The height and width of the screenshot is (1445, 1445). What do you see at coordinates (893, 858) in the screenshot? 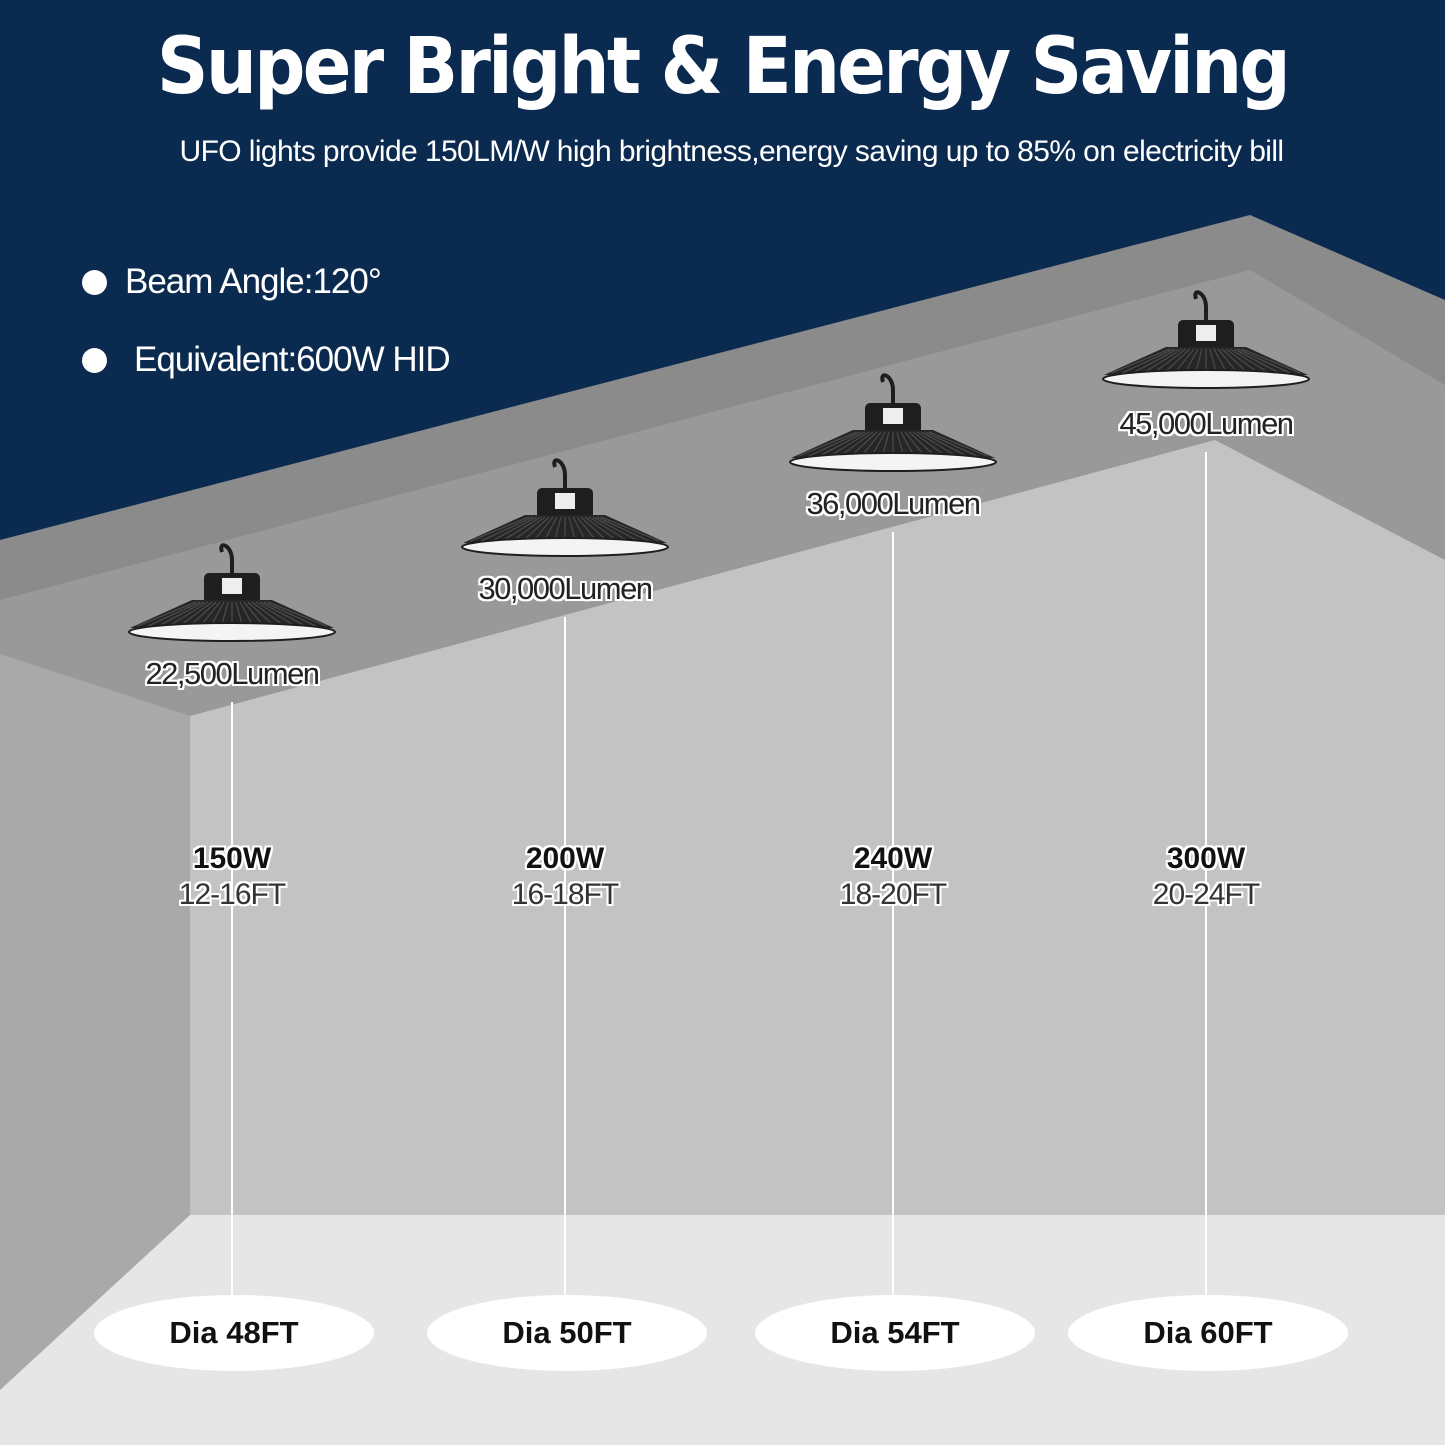
I see `wattage-label: 240W` at bounding box center [893, 858].